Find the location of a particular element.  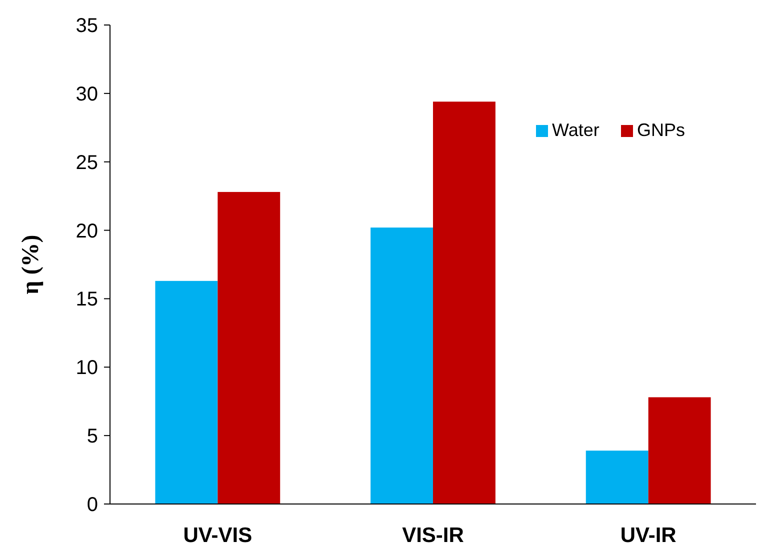

y-tick-label: 10 is located at coordinates (87, 368).